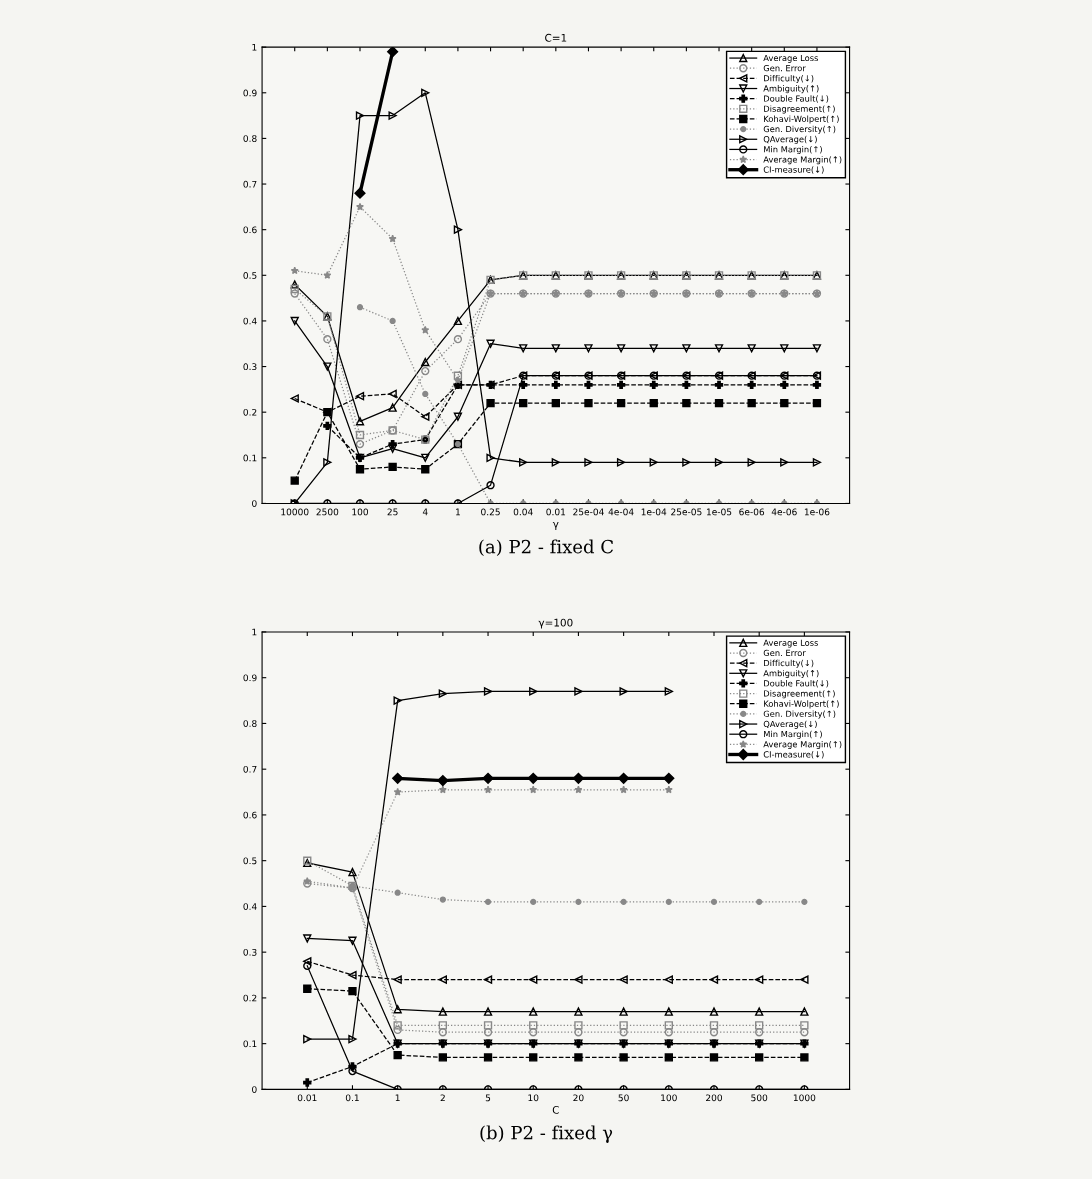 This screenshot has height=1179, width=1092. Describe the element at coordinates (533, 1098) in the screenshot. I see `x-tick-label: 10` at that location.